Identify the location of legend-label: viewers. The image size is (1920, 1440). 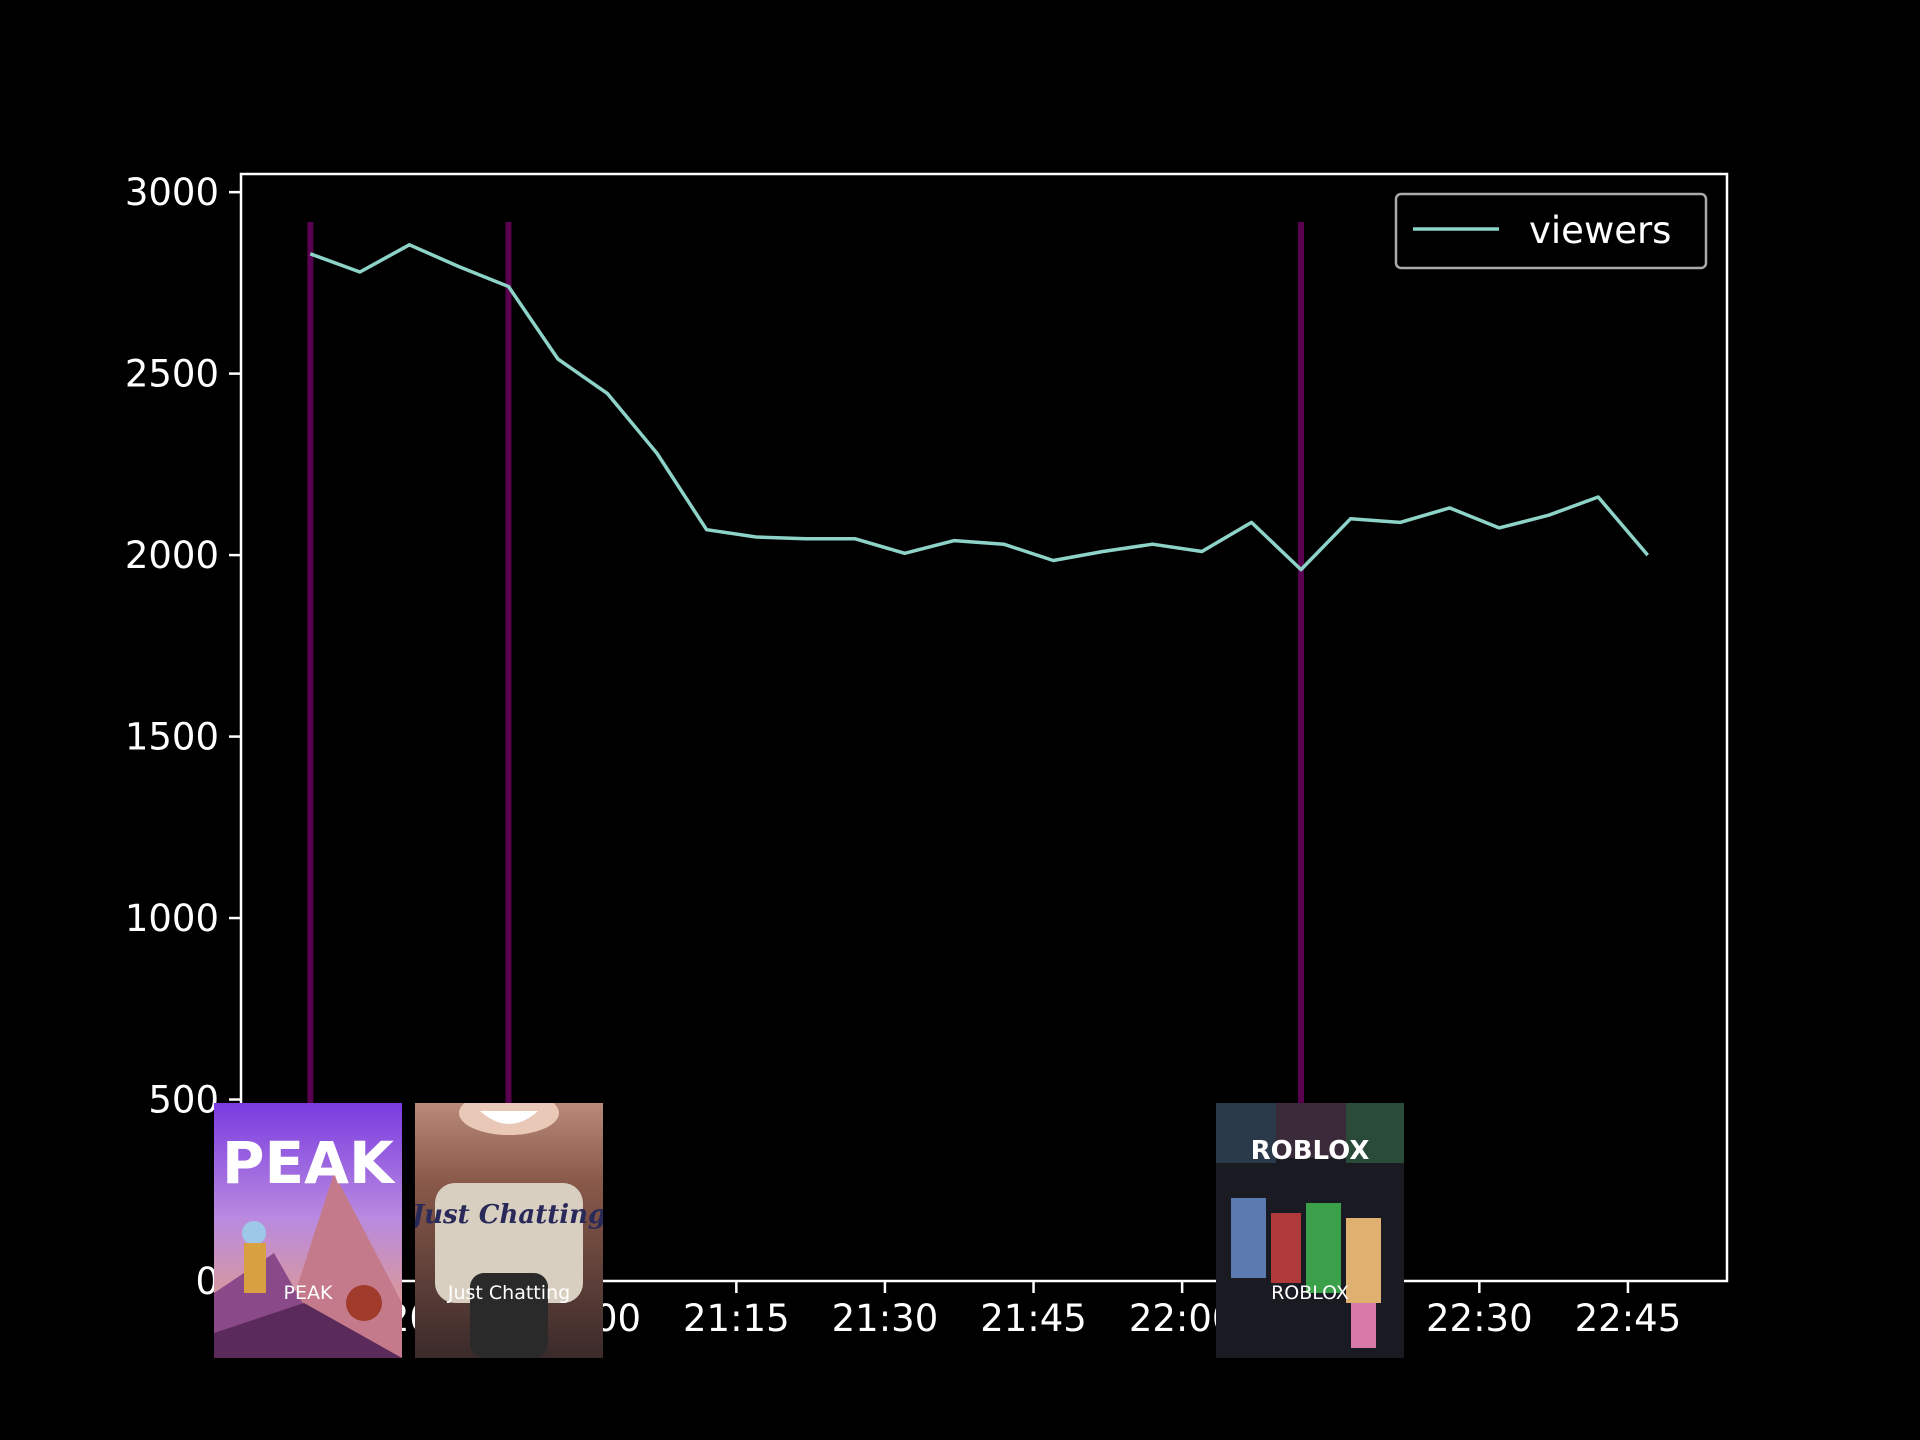
(1600, 230).